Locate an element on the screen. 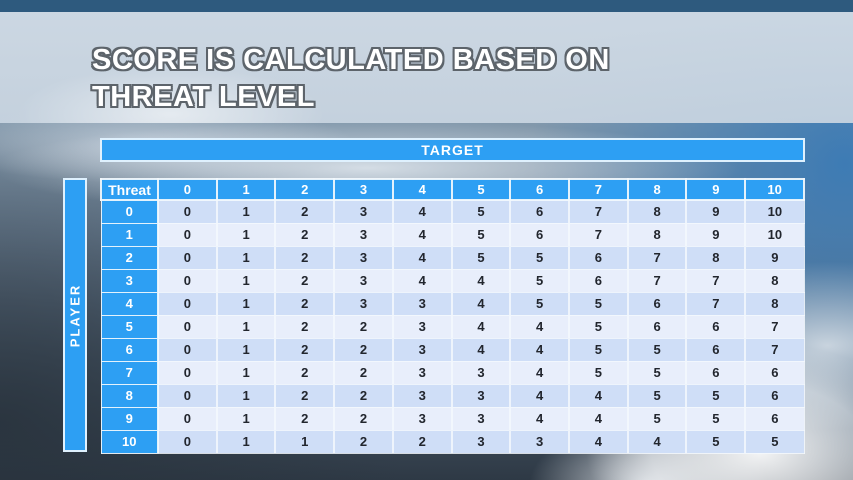  score-row: 1 0 1 2 3 4 5 6 7 8 9 10 is located at coordinates (452, 234).